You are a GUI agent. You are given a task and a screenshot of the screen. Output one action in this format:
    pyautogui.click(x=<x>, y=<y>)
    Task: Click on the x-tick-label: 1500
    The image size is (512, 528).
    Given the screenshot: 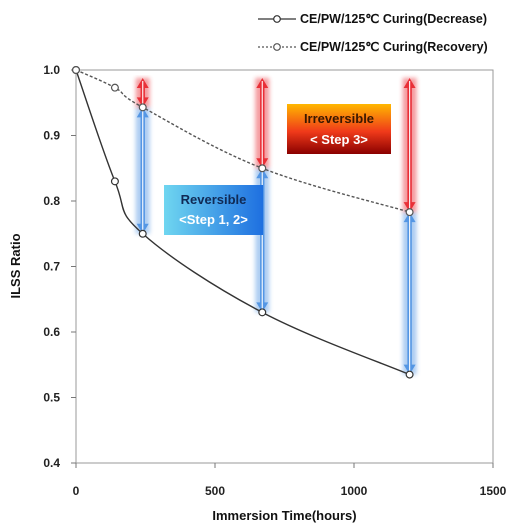 What is the action you would take?
    pyautogui.click(x=493, y=491)
    